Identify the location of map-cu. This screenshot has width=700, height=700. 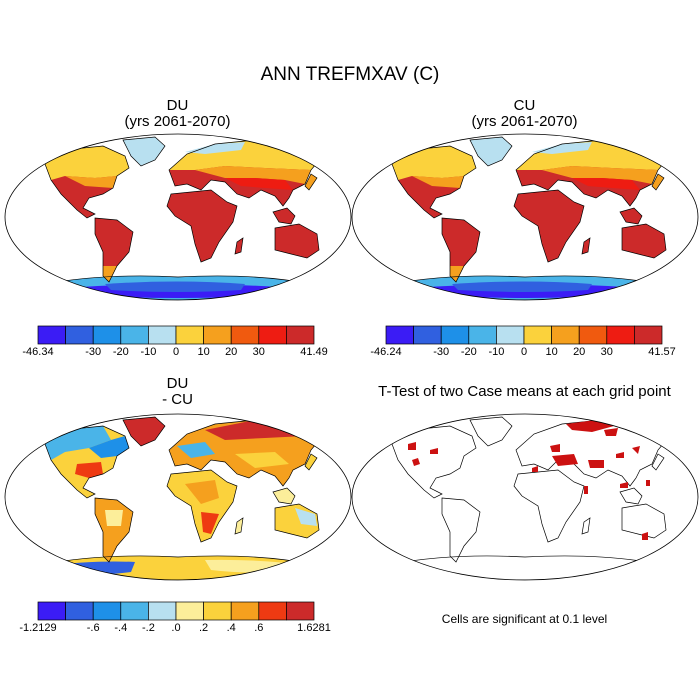
(525, 217).